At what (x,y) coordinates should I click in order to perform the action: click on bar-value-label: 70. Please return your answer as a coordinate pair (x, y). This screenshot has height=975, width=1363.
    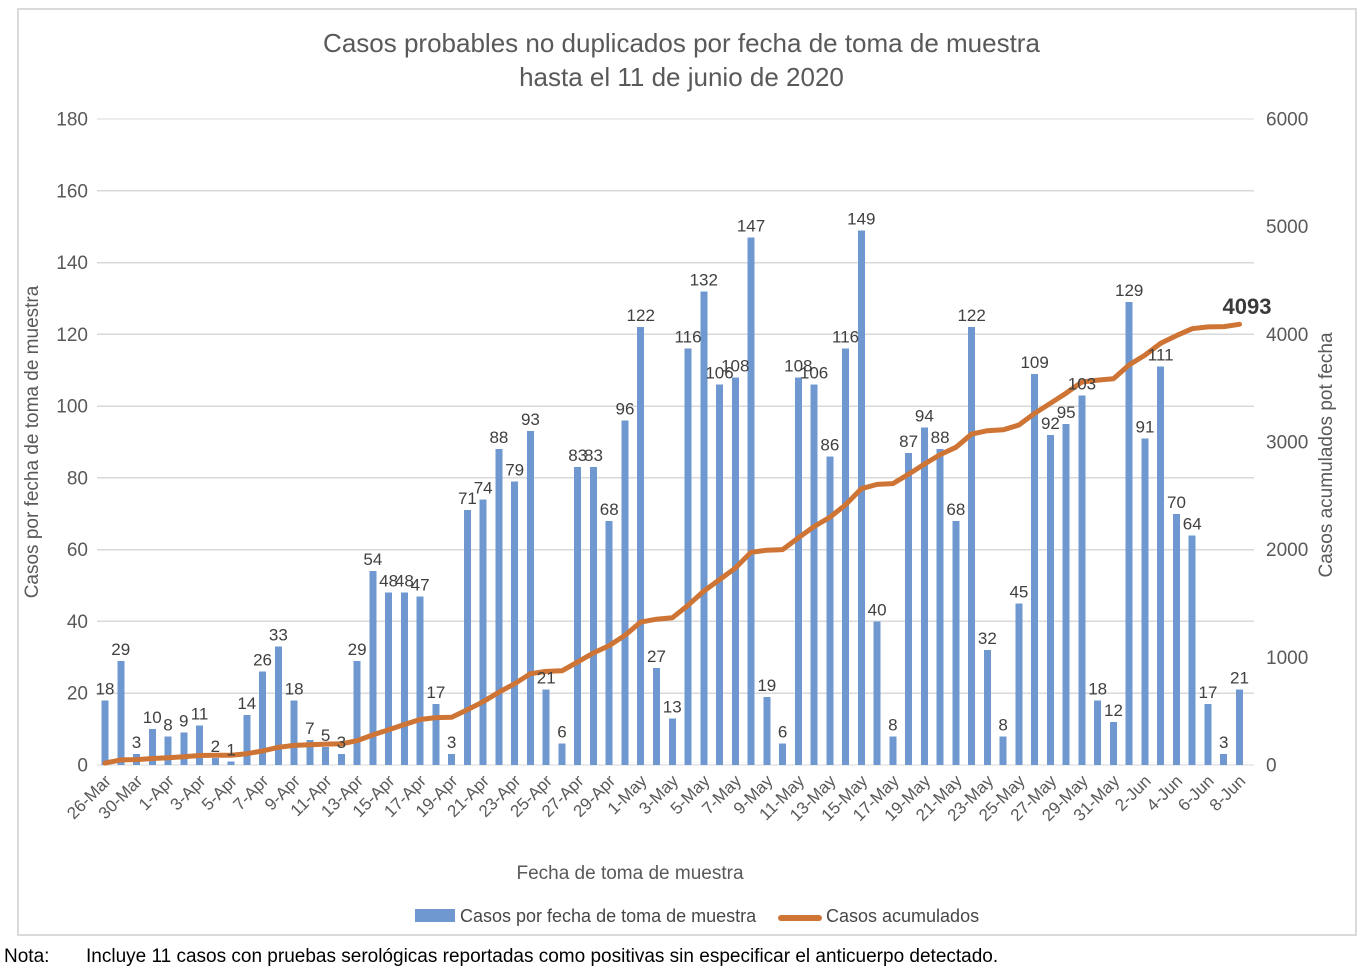
    Looking at the image, I should click on (1176, 502).